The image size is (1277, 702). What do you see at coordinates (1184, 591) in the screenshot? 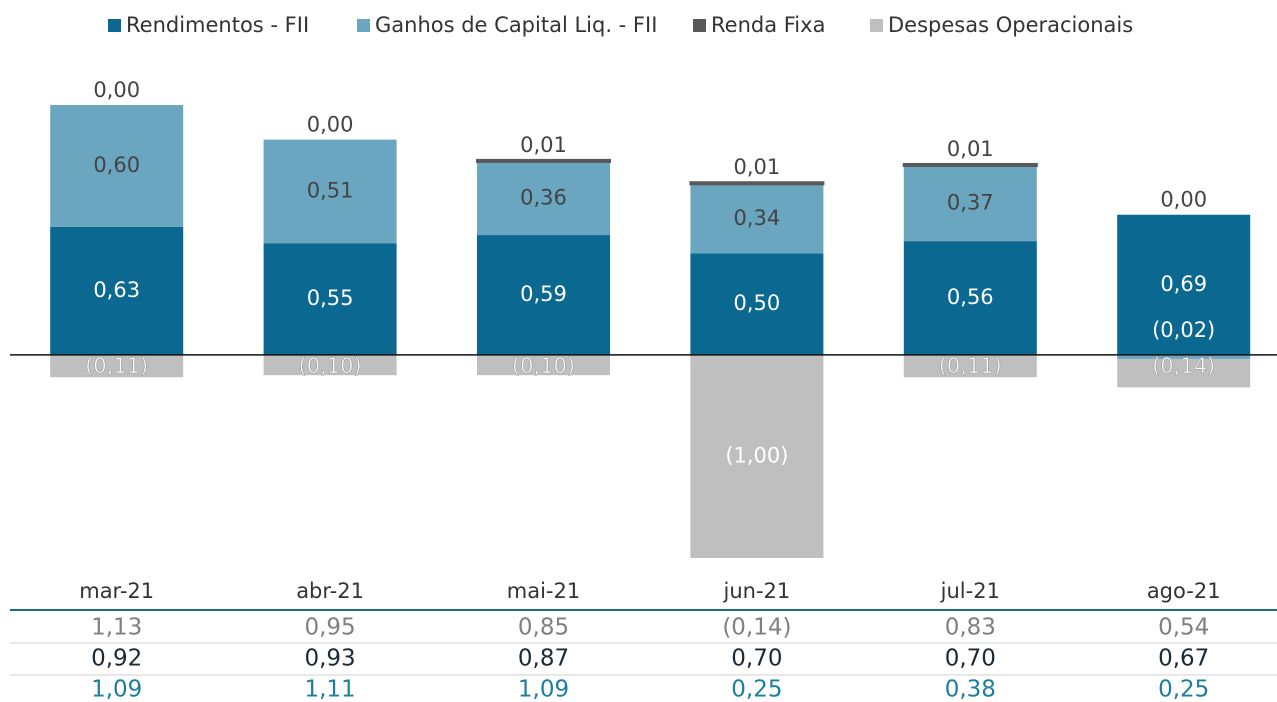
I see `x-tick-label: ago-21` at bounding box center [1184, 591].